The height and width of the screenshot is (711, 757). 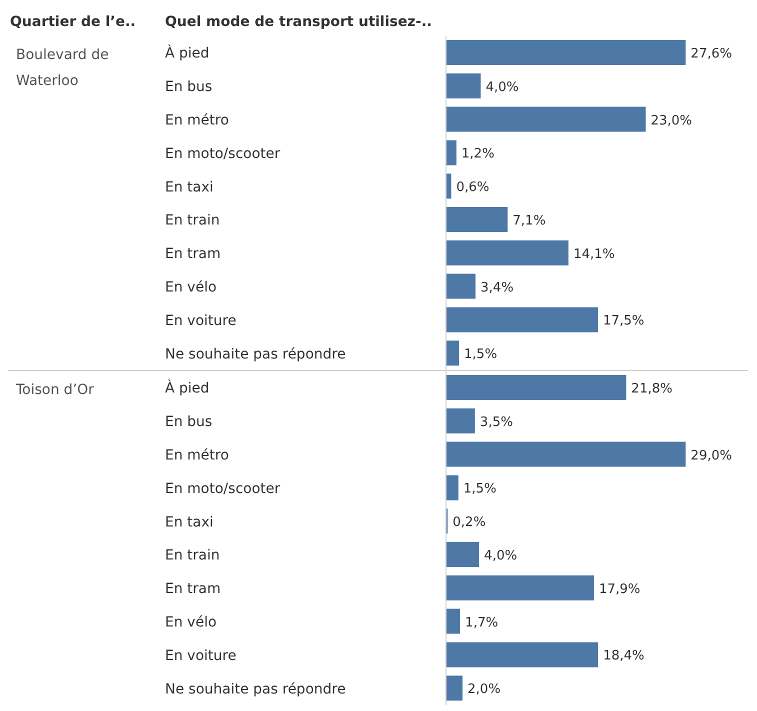 I want to click on text: Boulevard de Waterloo, so click(x=63, y=68).